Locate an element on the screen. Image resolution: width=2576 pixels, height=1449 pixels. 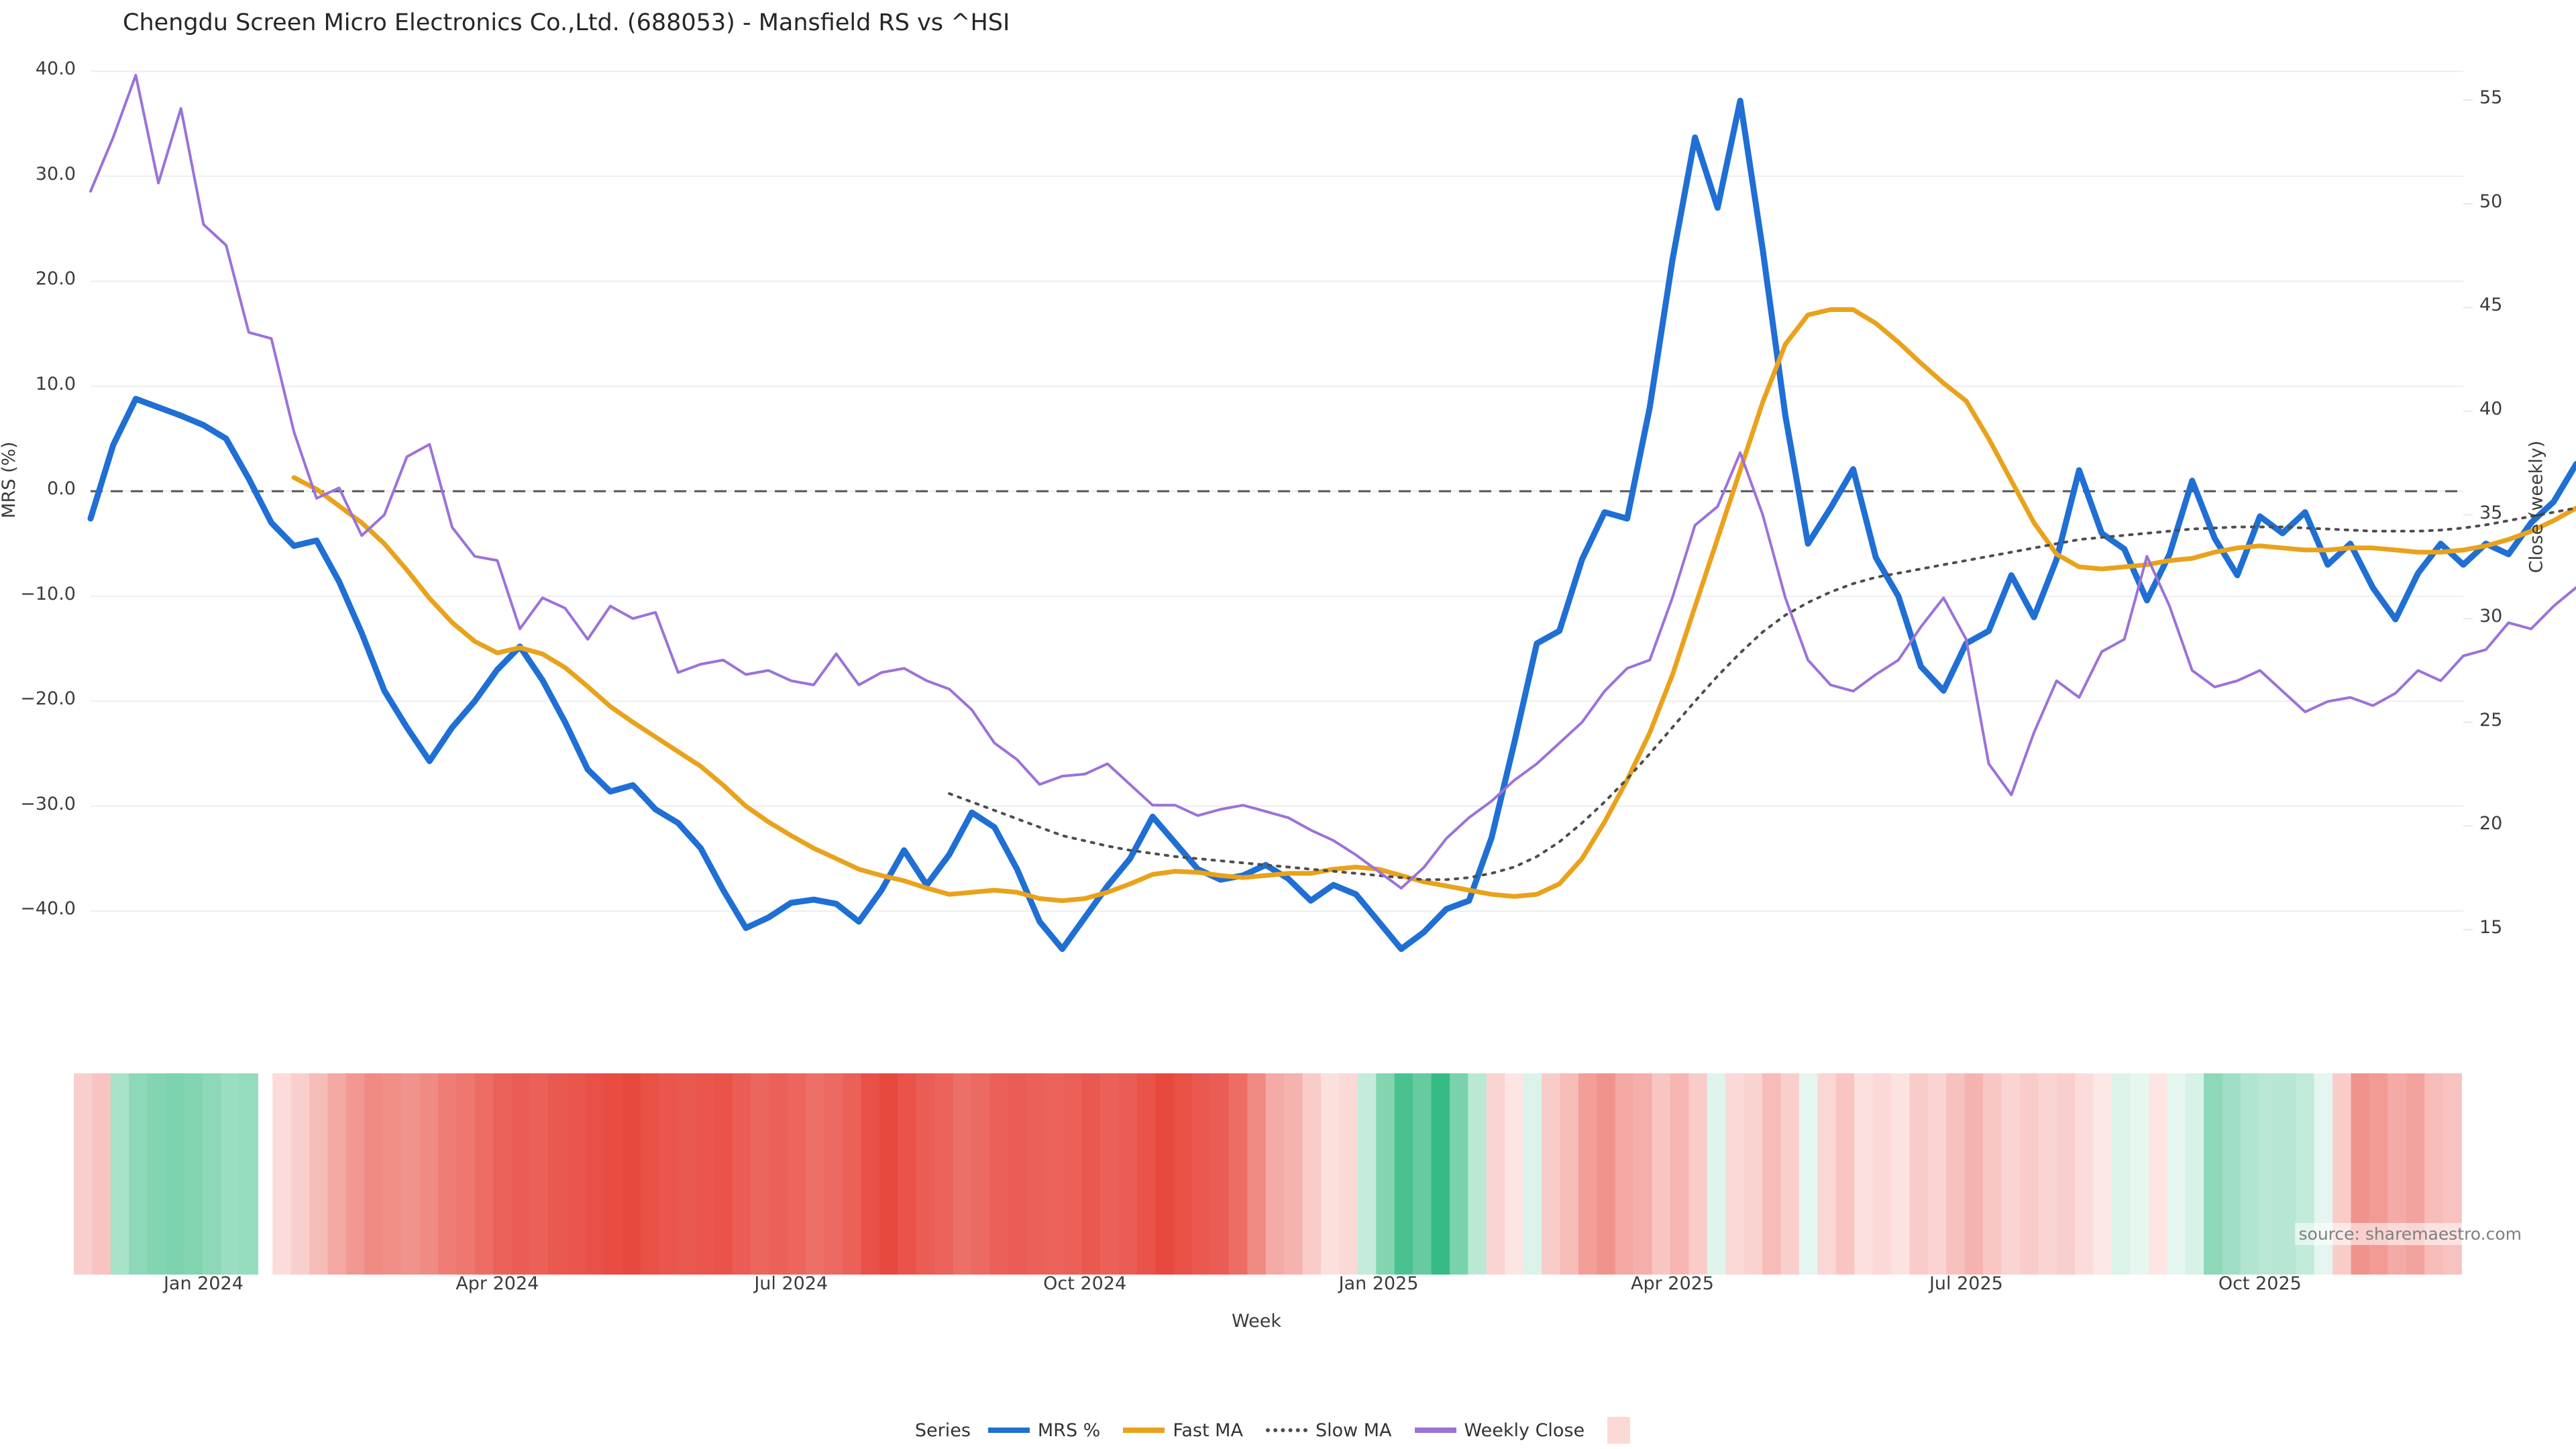
legend-item: Slow MA is located at coordinates (1328, 1430).